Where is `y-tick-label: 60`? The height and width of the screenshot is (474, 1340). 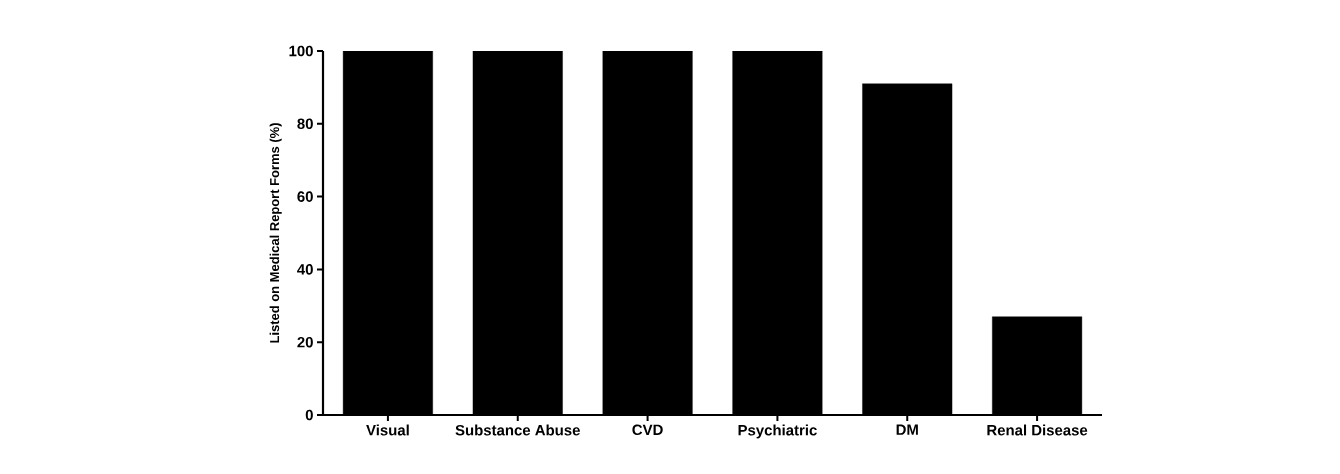
y-tick-label: 60 is located at coordinates (305, 196).